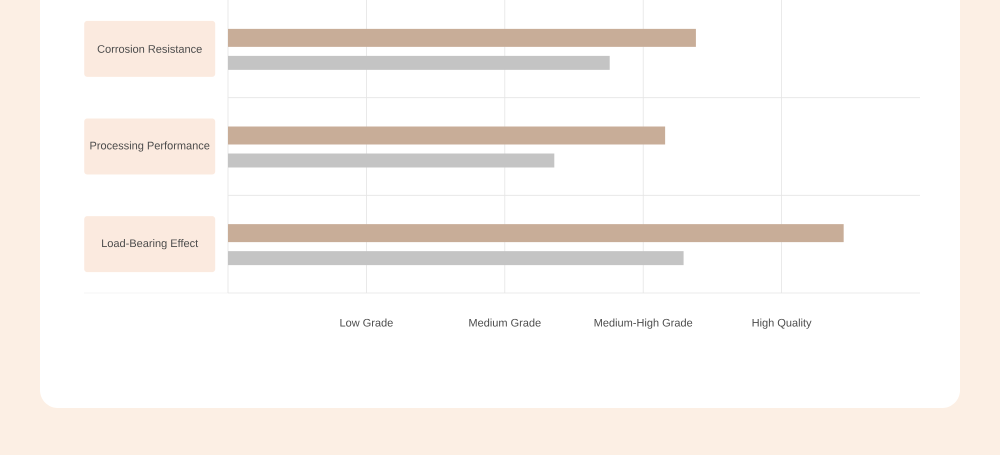 The width and height of the screenshot is (1000, 455). What do you see at coordinates (150, 146) in the screenshot?
I see `y-tick-label: Processing Performance` at bounding box center [150, 146].